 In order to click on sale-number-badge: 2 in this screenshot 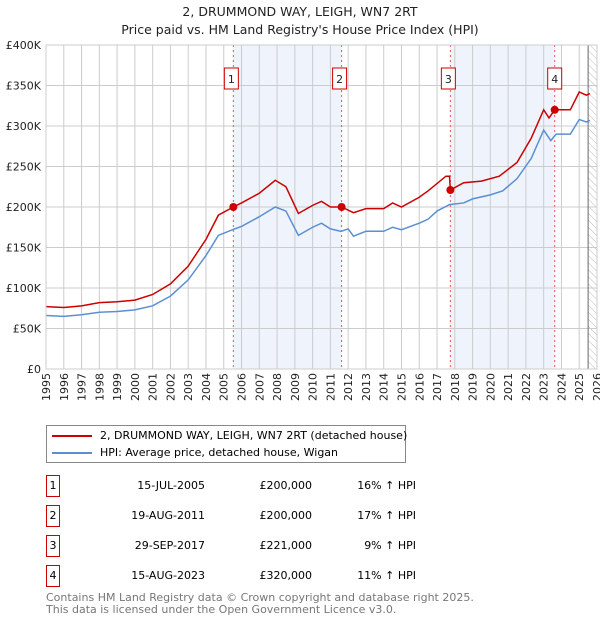, I will do `click(53, 516)`.